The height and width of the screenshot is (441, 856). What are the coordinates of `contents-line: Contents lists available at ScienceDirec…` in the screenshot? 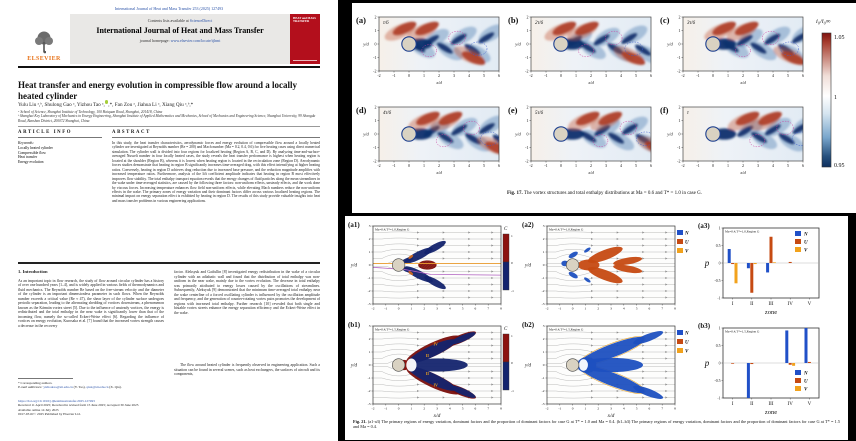 It's located at (180, 20).